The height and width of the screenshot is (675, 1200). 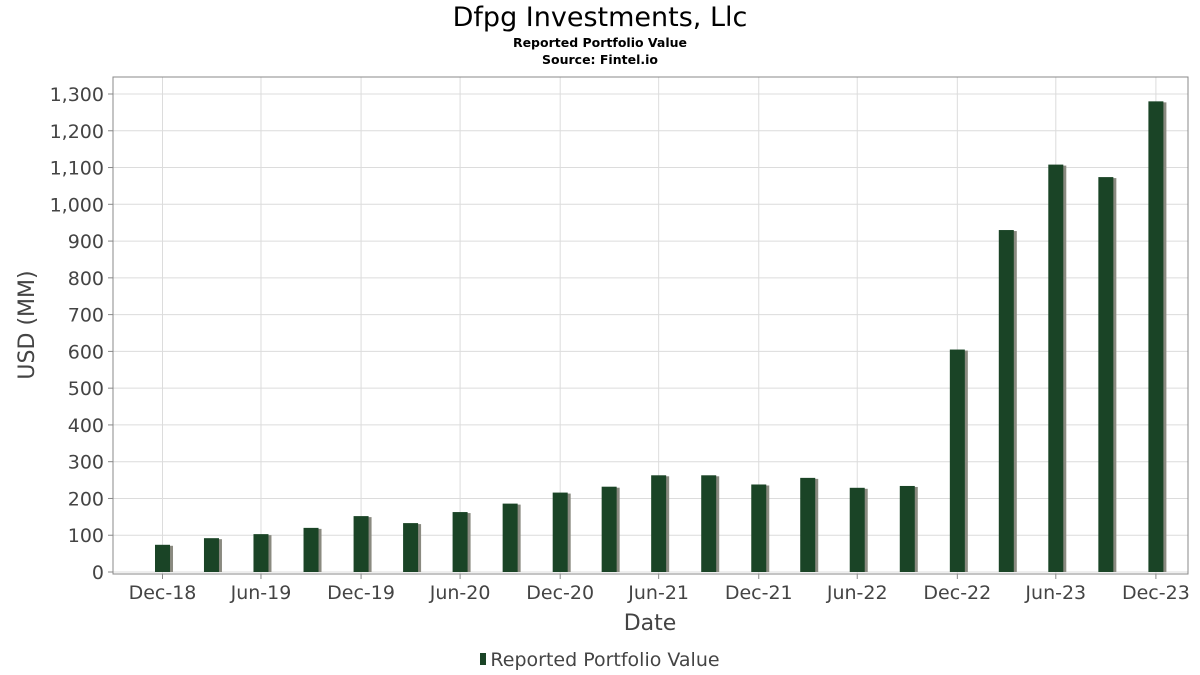 I want to click on chart-source: Source: Fintel.io, so click(x=600, y=59).